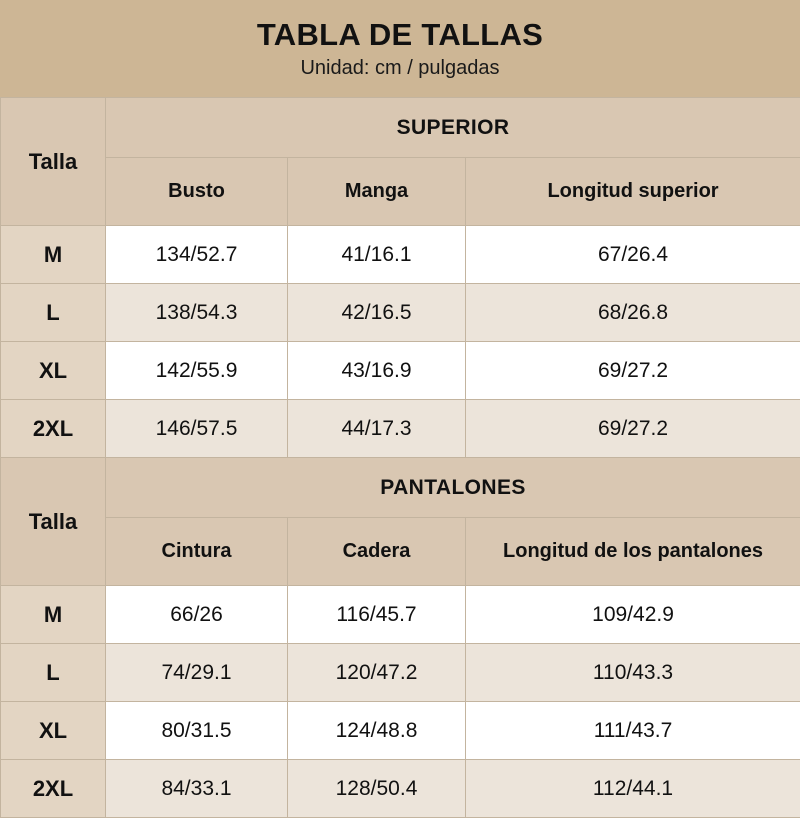 The width and height of the screenshot is (800, 818). I want to click on cell-longitud-pantalones: 109/42.9, so click(633, 615).